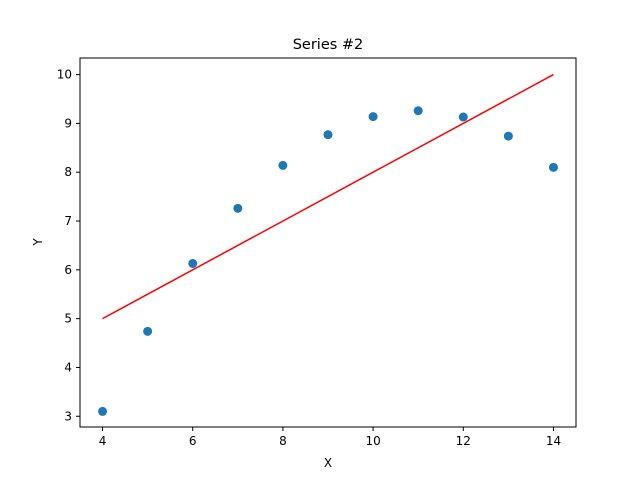 The width and height of the screenshot is (640, 480). Describe the element at coordinates (463, 441) in the screenshot. I see `x-tick-label-12: 12` at that location.